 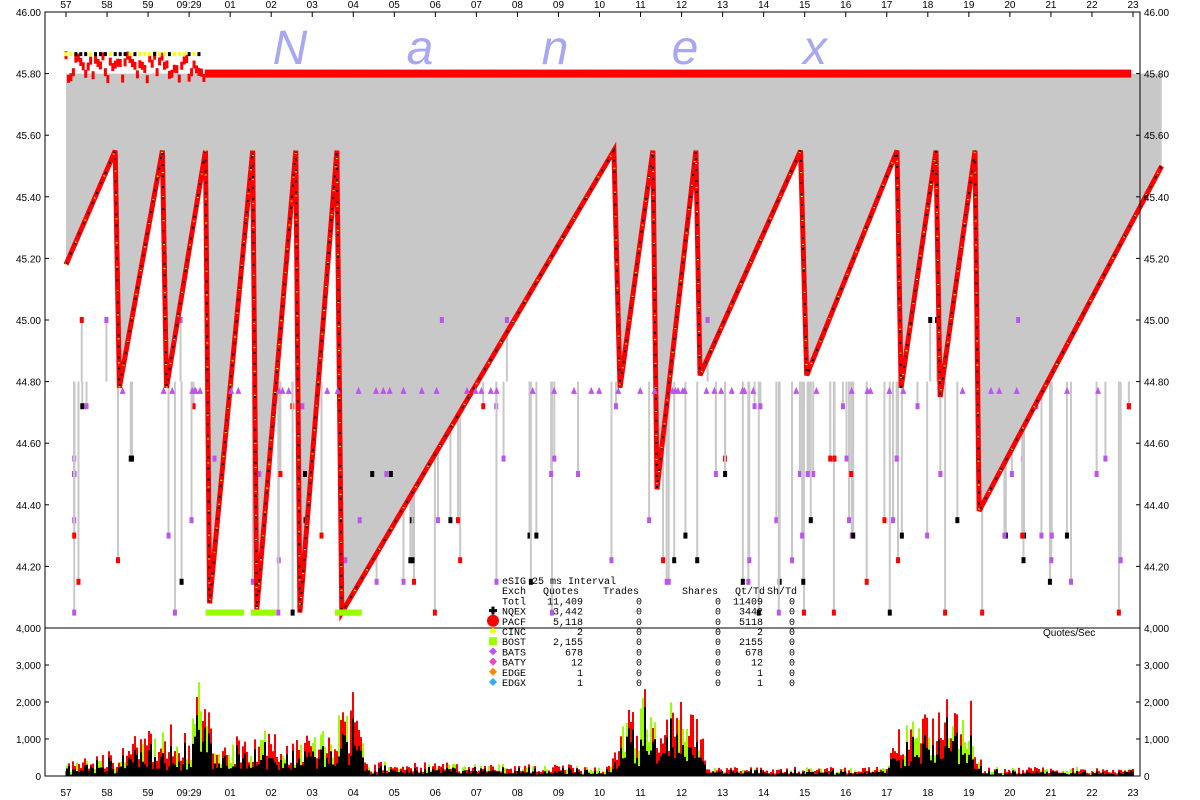 I want to click on legend-cell: 0, so click(x=718, y=684).